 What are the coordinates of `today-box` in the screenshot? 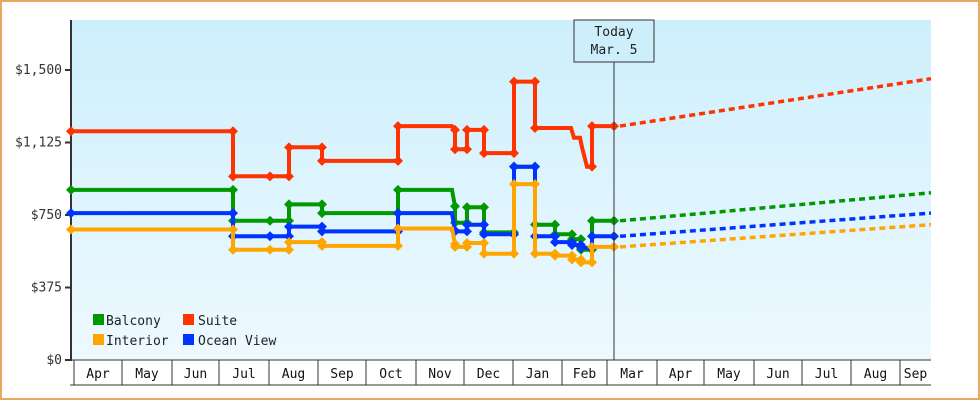 It's located at (614, 41).